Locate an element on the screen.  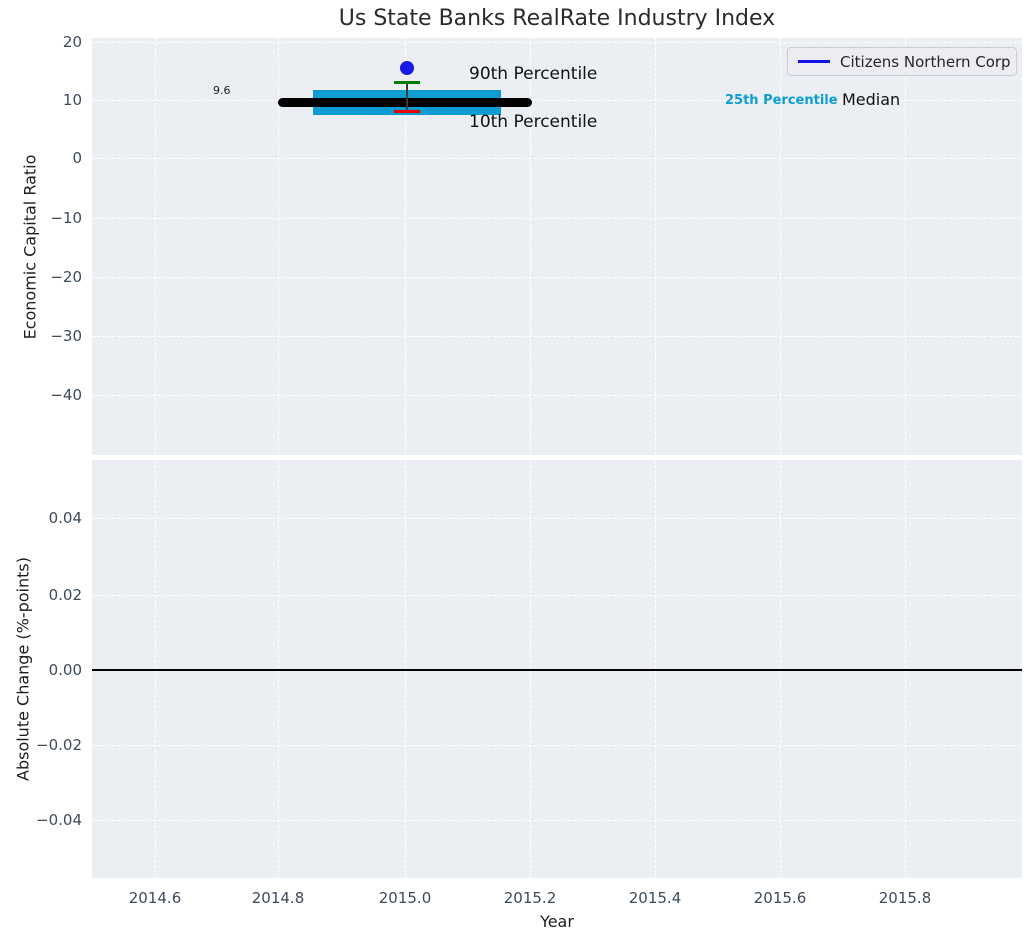
zero-reference-line is located at coordinates (557, 670).